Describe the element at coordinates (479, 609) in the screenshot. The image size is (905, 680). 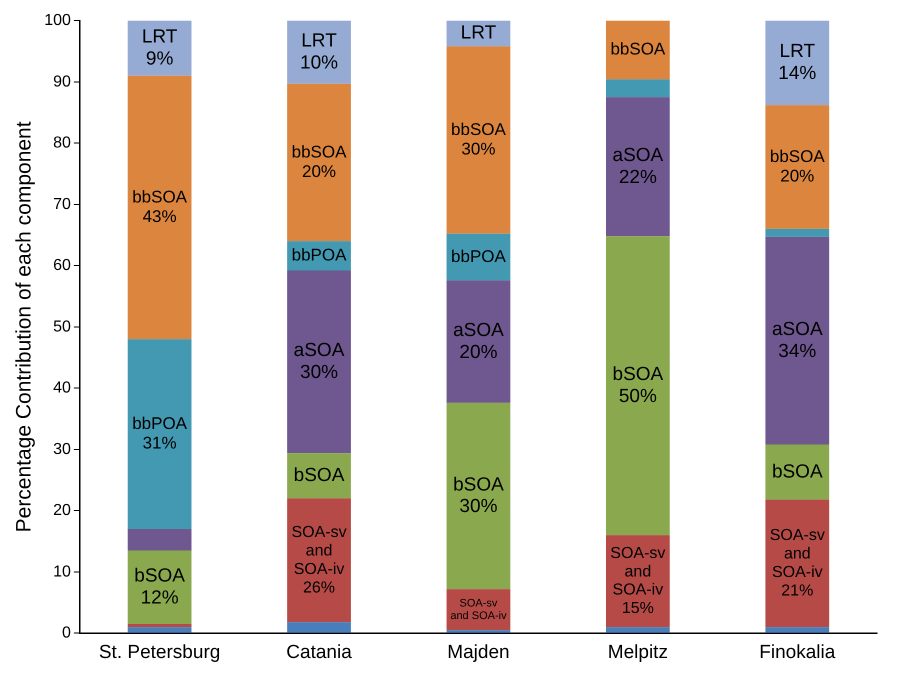
I see `data-label: SOA-sv and SOA-iv` at that location.